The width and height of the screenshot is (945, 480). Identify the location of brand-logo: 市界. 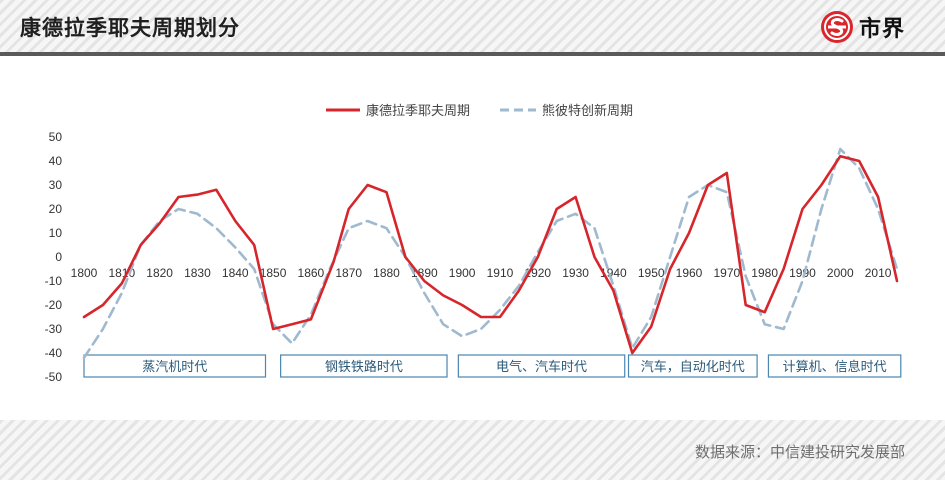
(862, 27).